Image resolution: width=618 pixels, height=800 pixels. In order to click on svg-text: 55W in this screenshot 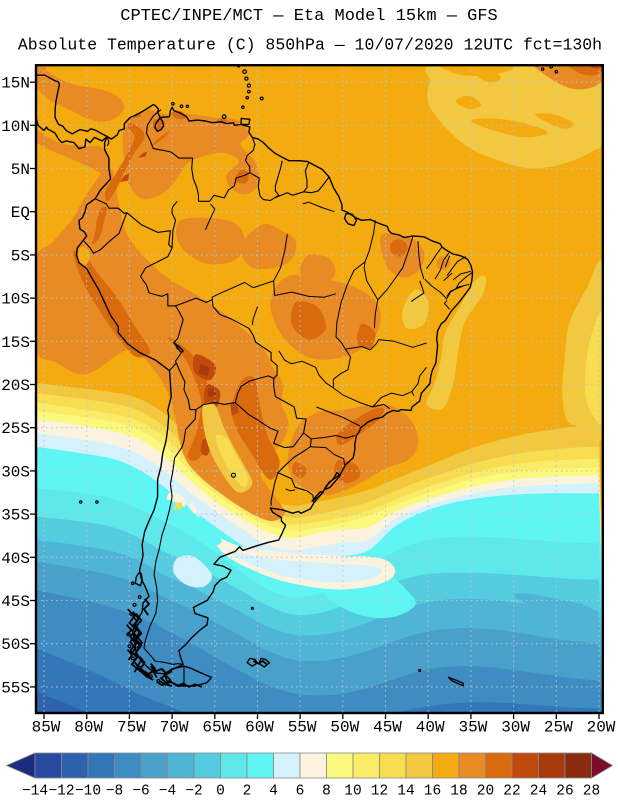, I will do `click(302, 728)`.